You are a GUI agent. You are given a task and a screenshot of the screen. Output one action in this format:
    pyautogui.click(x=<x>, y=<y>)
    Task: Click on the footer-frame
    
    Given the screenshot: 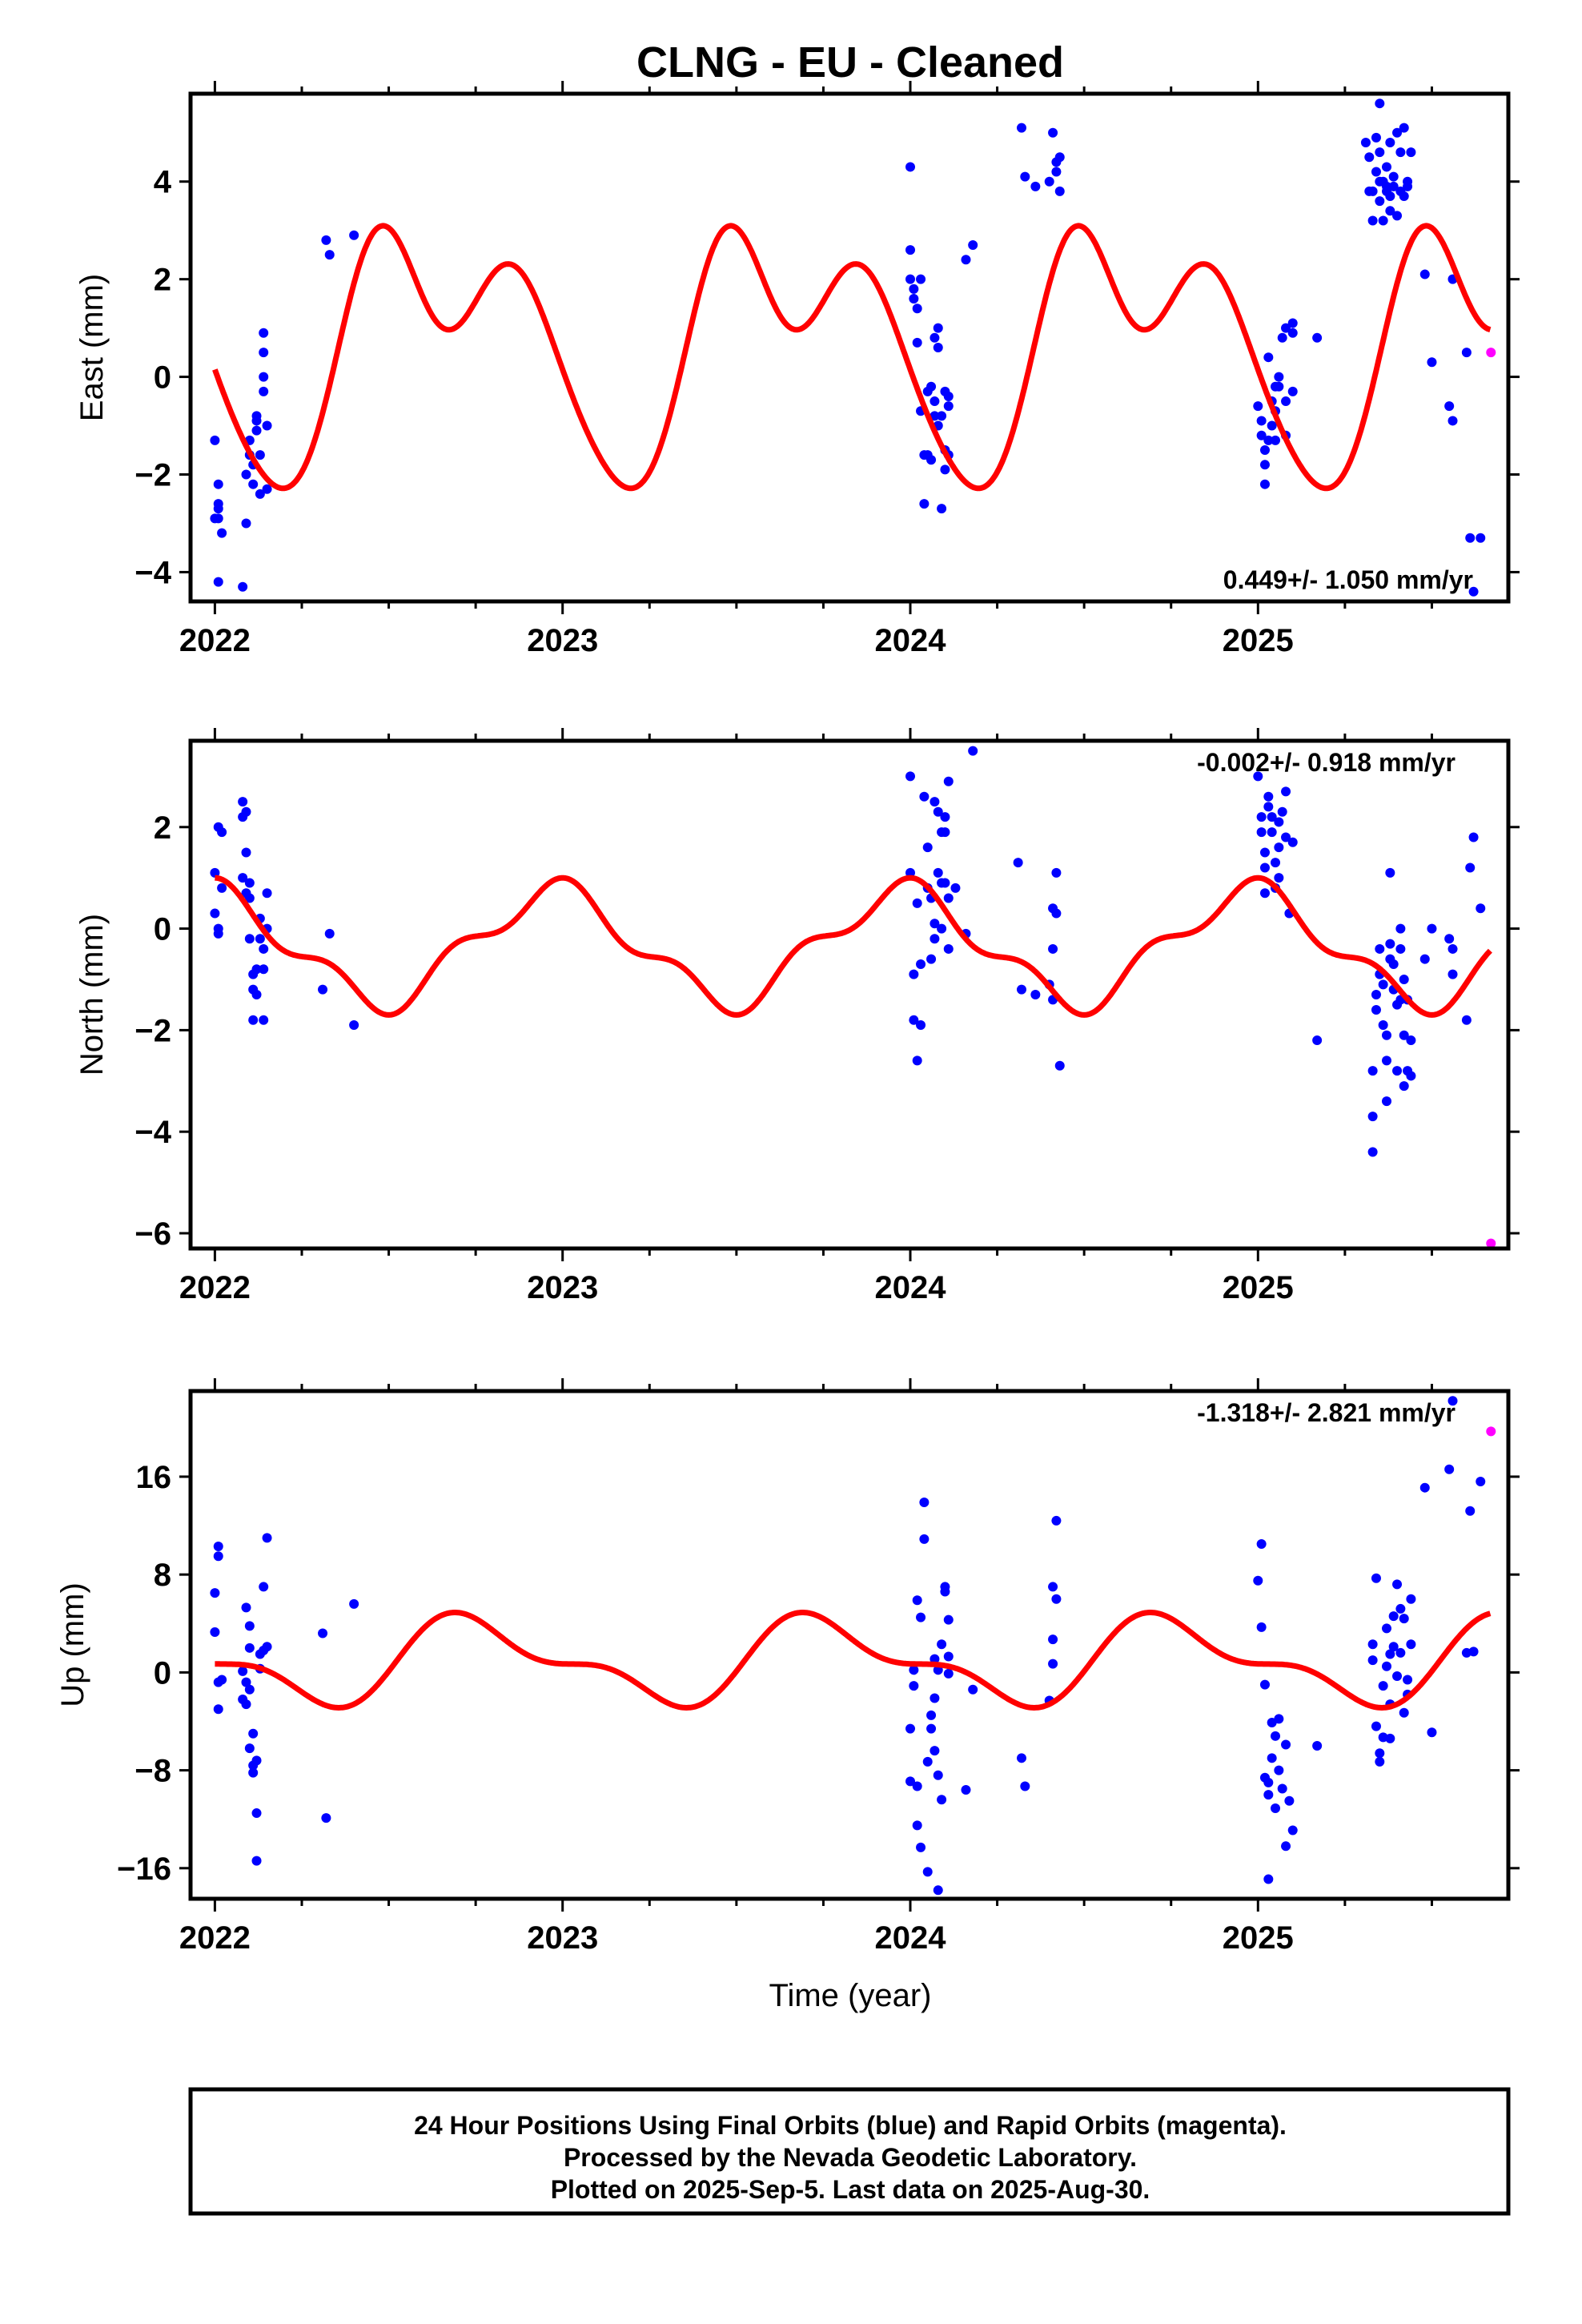 What is the action you would take?
    pyautogui.click(x=849, y=2151)
    